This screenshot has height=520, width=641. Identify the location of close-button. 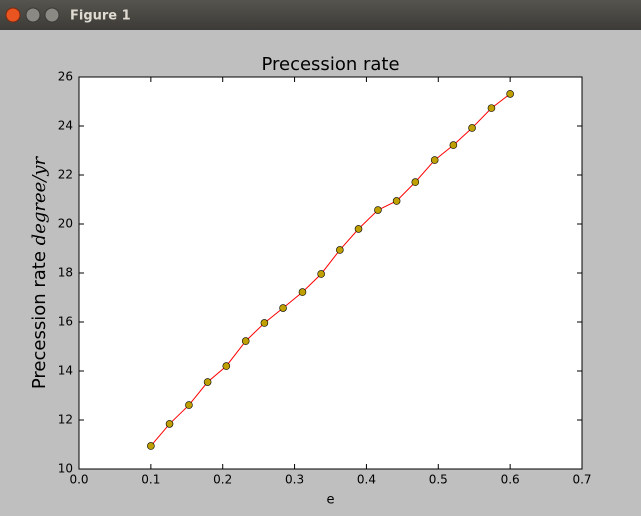
(13, 15).